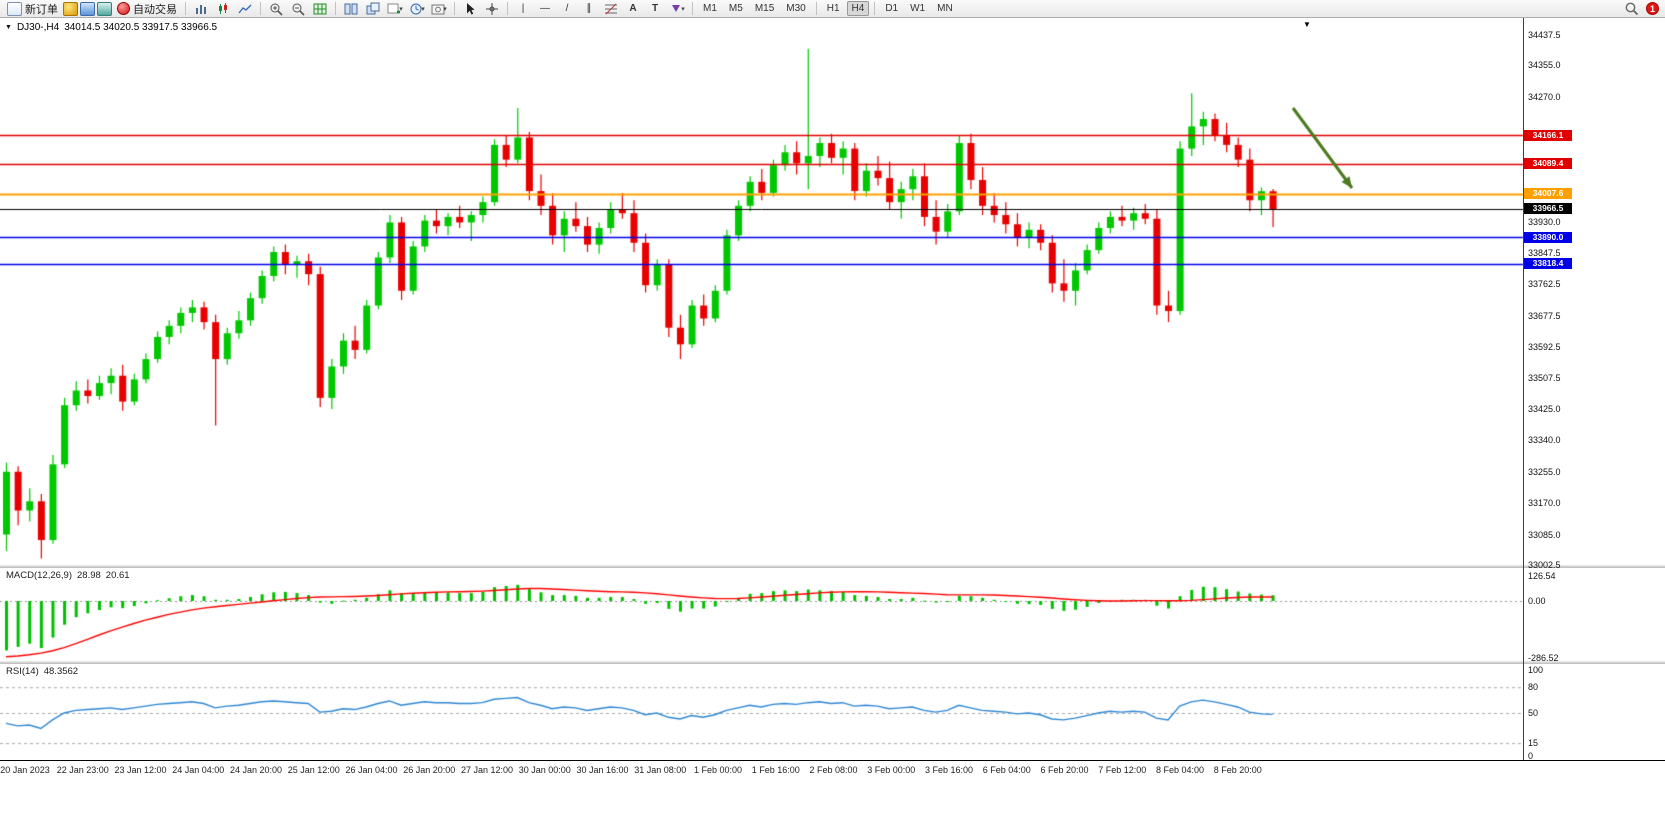  Describe the element at coordinates (298, 9) in the screenshot. I see `zoom-out-icon` at that location.